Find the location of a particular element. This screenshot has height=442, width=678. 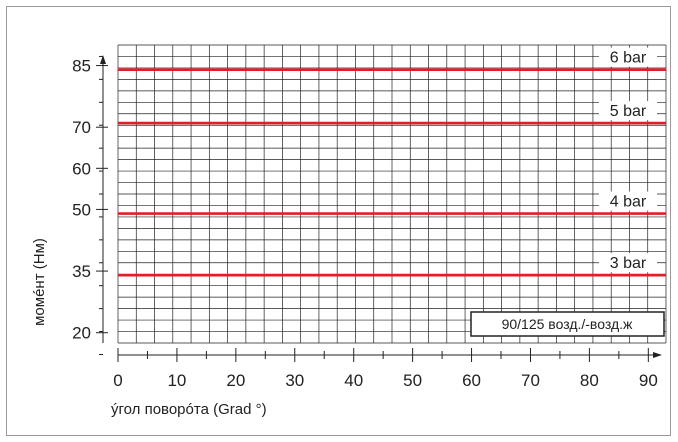

annotation-label: 90/125 возд./-возд.ж is located at coordinates (567, 324).